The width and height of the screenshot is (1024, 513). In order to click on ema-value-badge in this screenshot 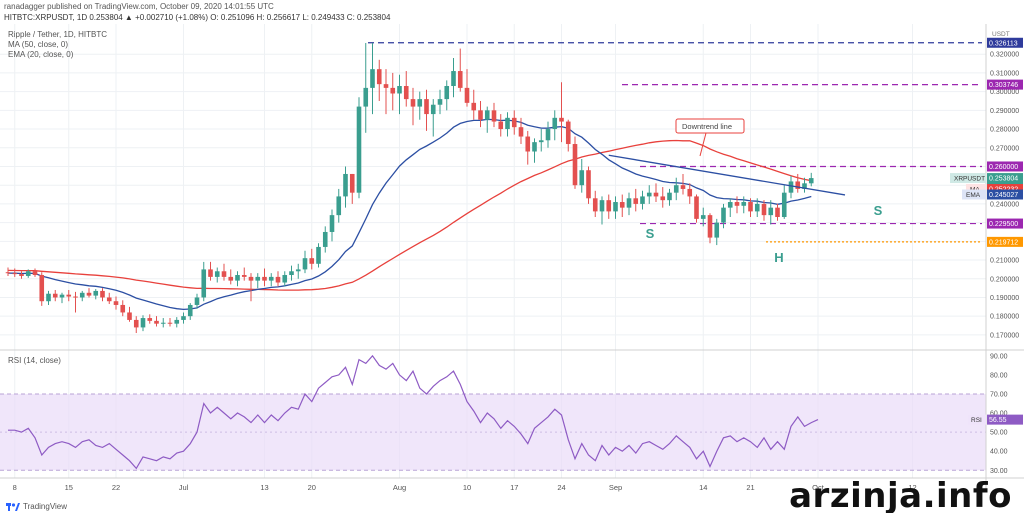, I will do `click(1005, 194)`.